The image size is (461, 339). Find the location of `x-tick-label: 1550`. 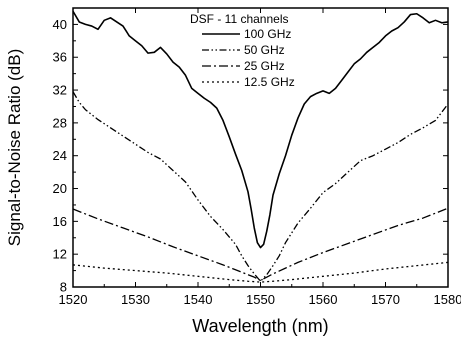

x-tick-label: 1550 is located at coordinates (260, 299).